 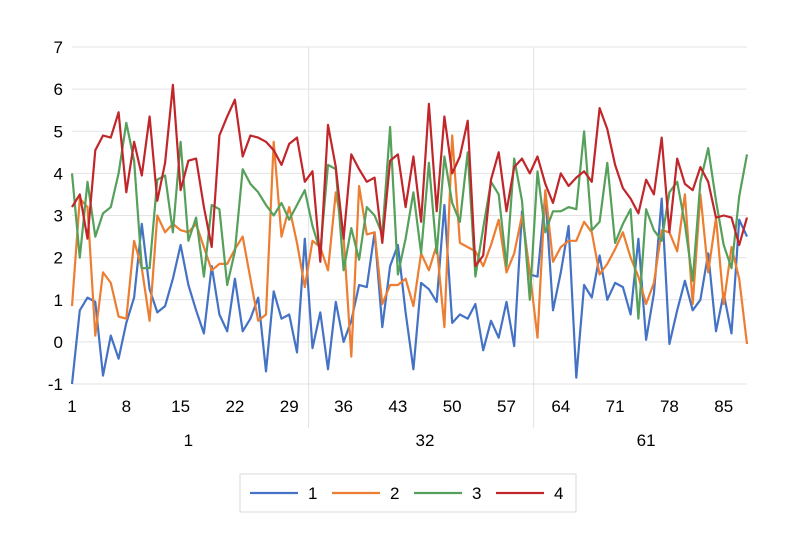 I want to click on x-tick-label: 57, so click(x=506, y=406).